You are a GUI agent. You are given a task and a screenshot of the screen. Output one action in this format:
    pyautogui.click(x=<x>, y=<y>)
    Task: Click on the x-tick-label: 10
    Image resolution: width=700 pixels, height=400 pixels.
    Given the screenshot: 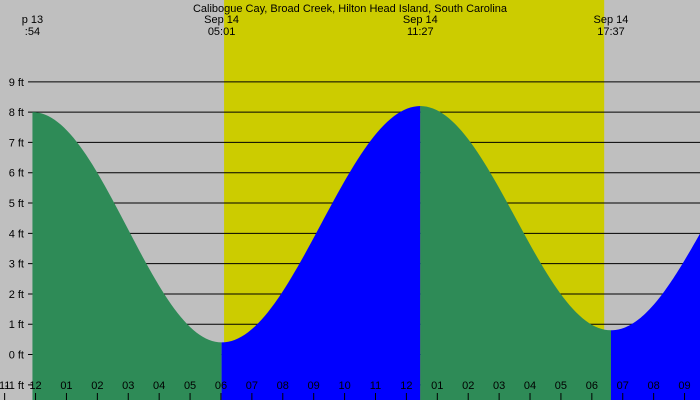 What is the action you would take?
    pyautogui.click(x=344, y=386)
    